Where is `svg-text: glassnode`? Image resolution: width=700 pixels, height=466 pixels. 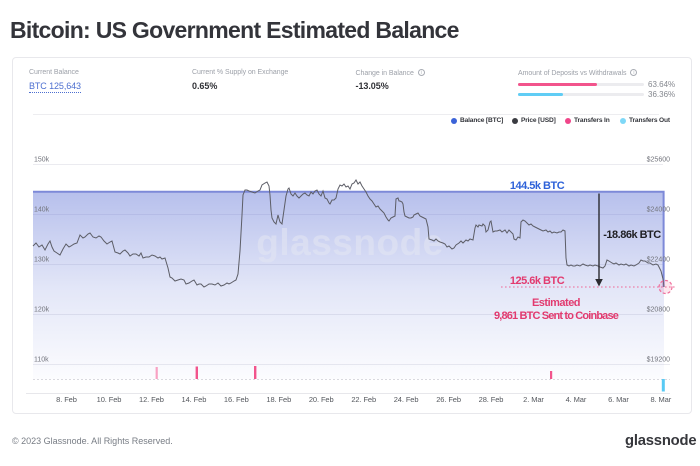 svg-text: glassnode is located at coordinates (350, 242).